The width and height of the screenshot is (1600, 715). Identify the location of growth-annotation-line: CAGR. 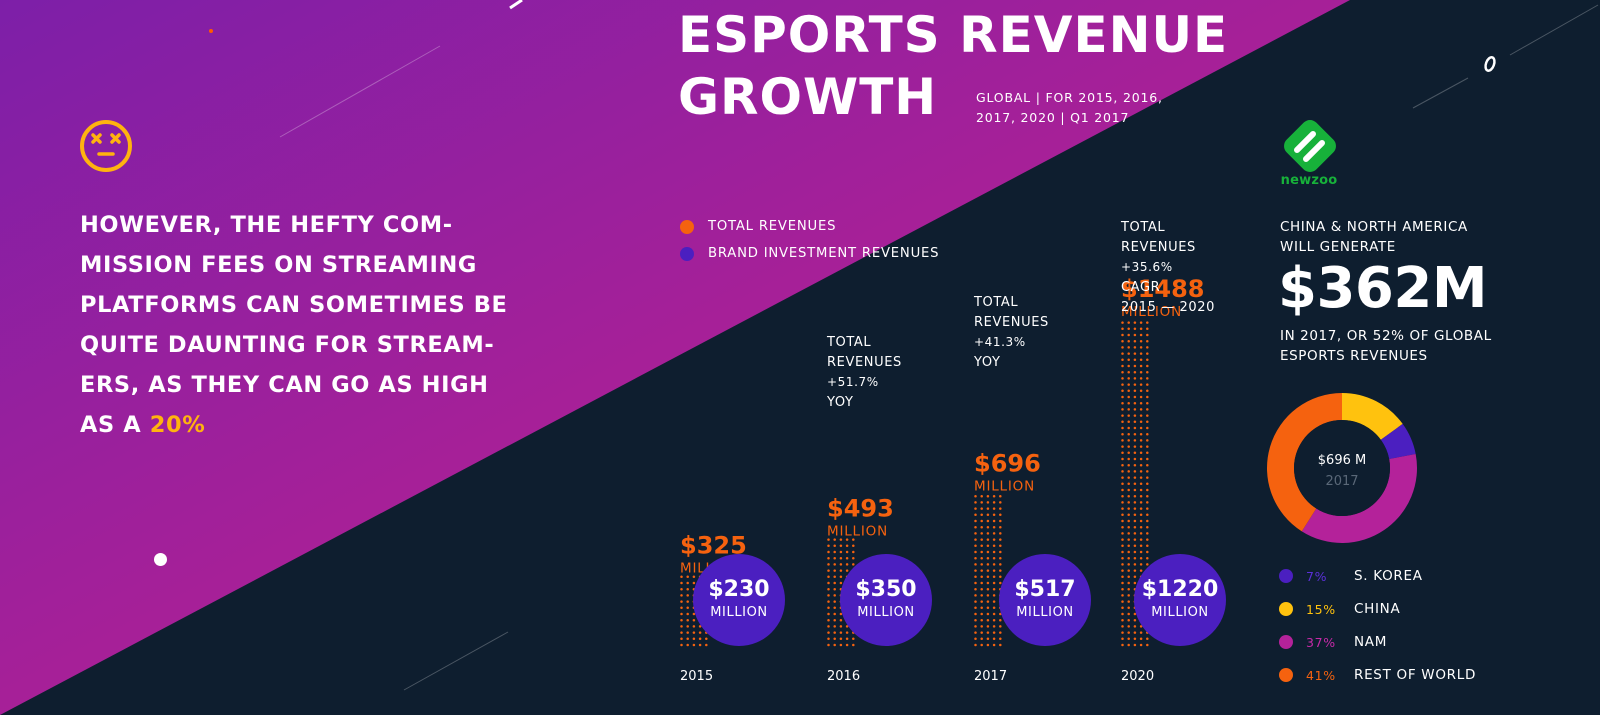
(1140, 287).